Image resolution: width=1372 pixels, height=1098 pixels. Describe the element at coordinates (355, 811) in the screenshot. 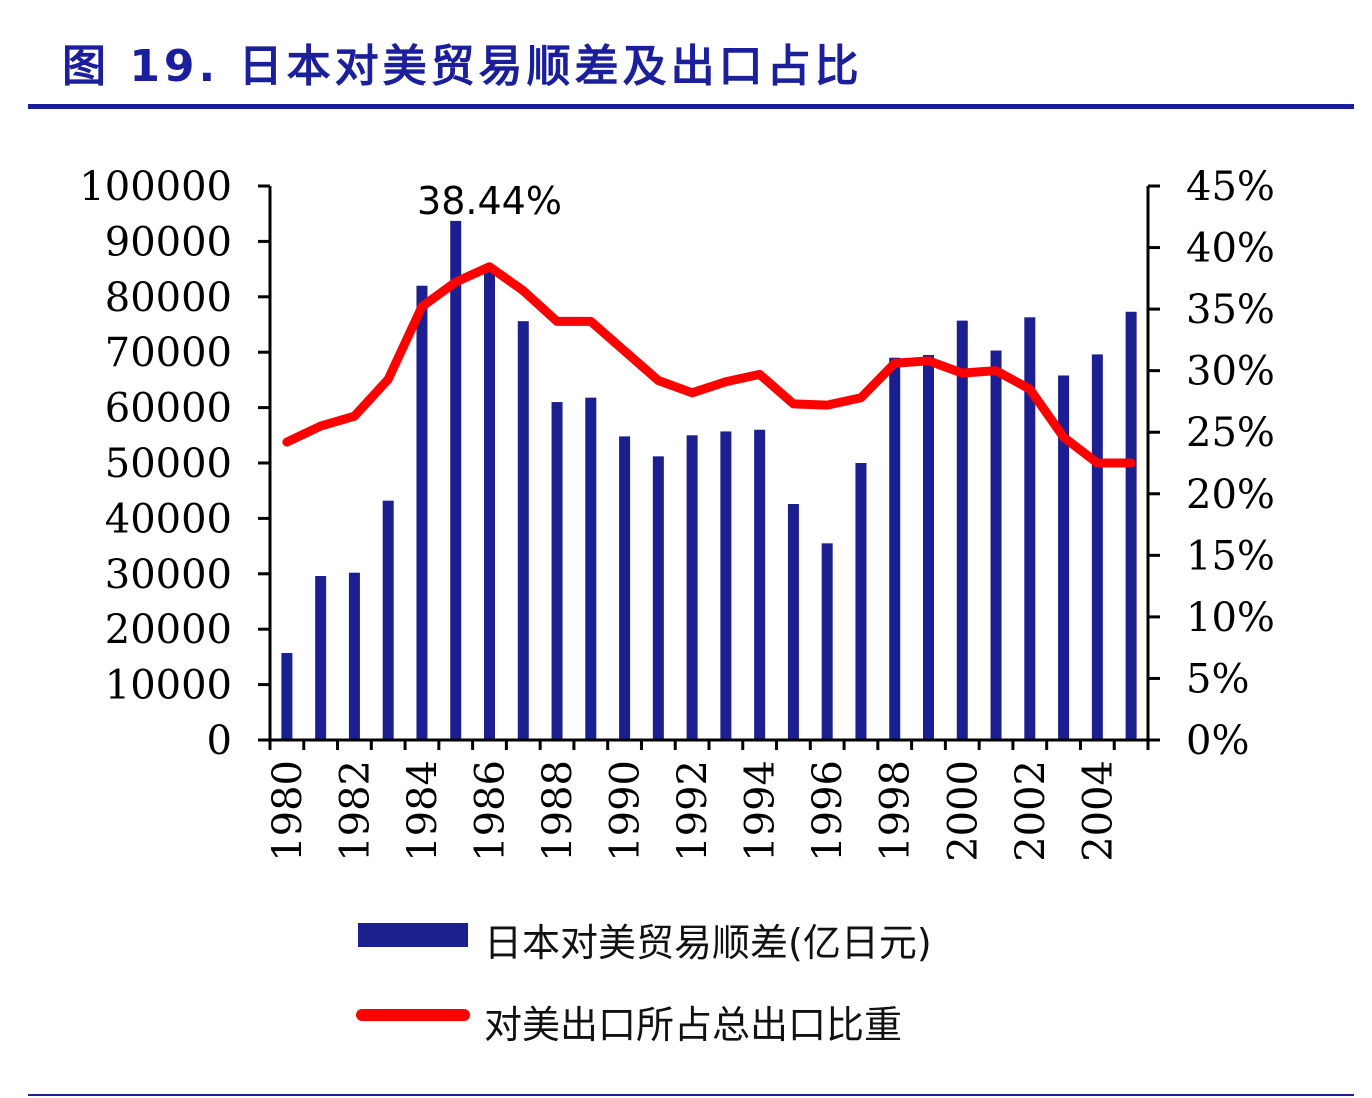

I see `x-tick-label: 1982` at that location.